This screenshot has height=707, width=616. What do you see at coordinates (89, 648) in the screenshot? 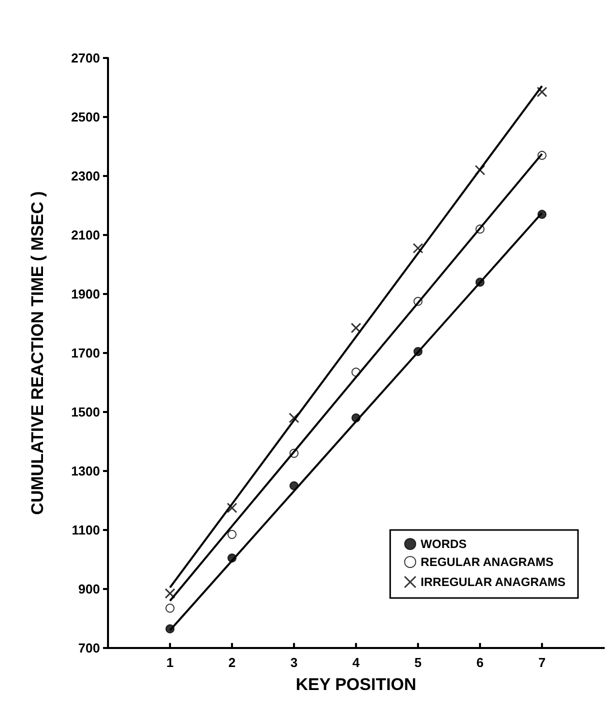
I see `y-tick-label: 700` at bounding box center [89, 648].